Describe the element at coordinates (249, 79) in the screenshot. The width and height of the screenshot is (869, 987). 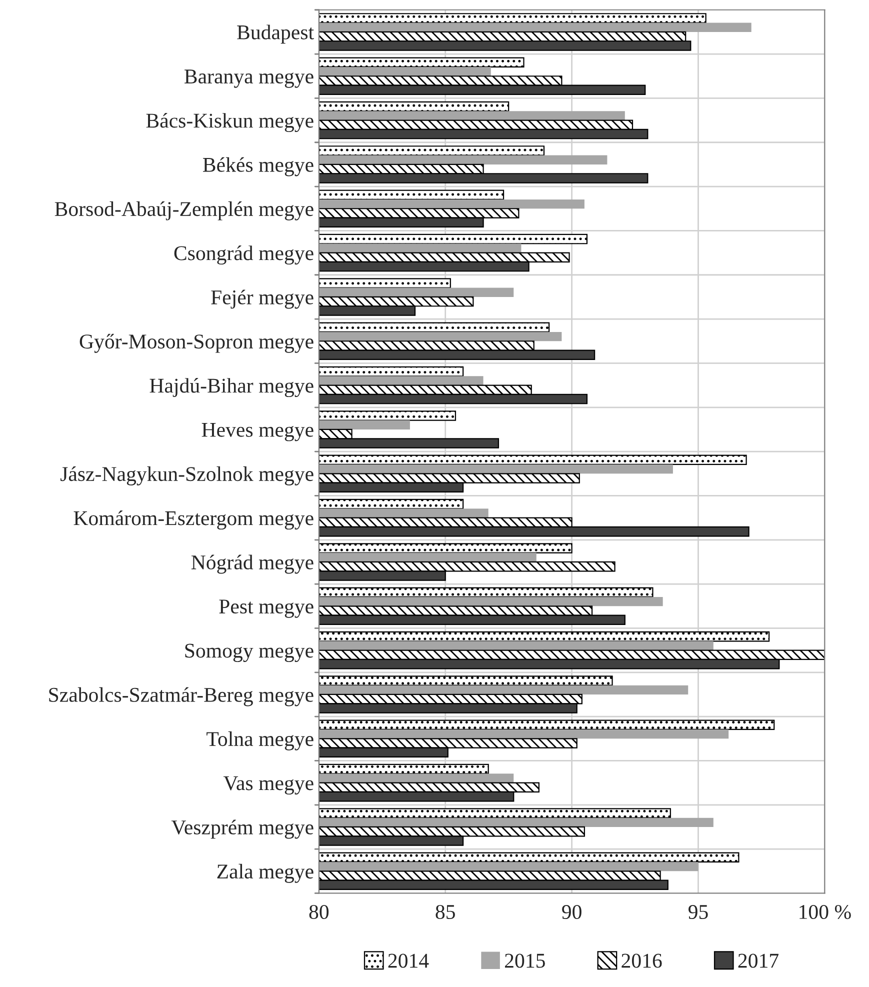
I see `y-tick-label: Baranya megye` at that location.